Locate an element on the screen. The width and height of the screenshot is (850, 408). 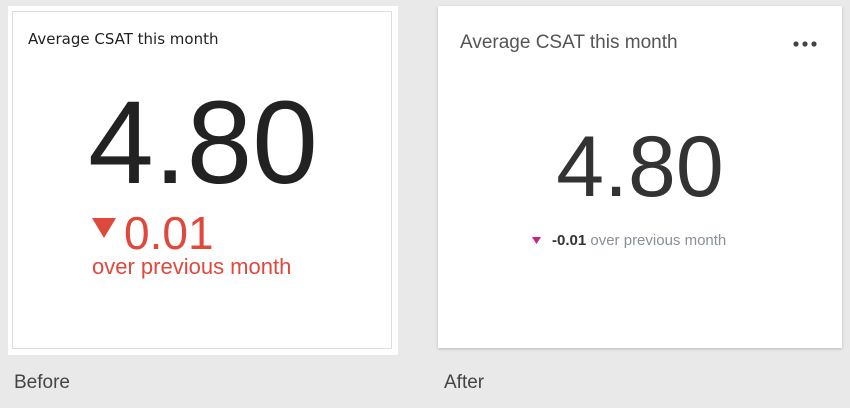
caption: Before is located at coordinates (42, 382).